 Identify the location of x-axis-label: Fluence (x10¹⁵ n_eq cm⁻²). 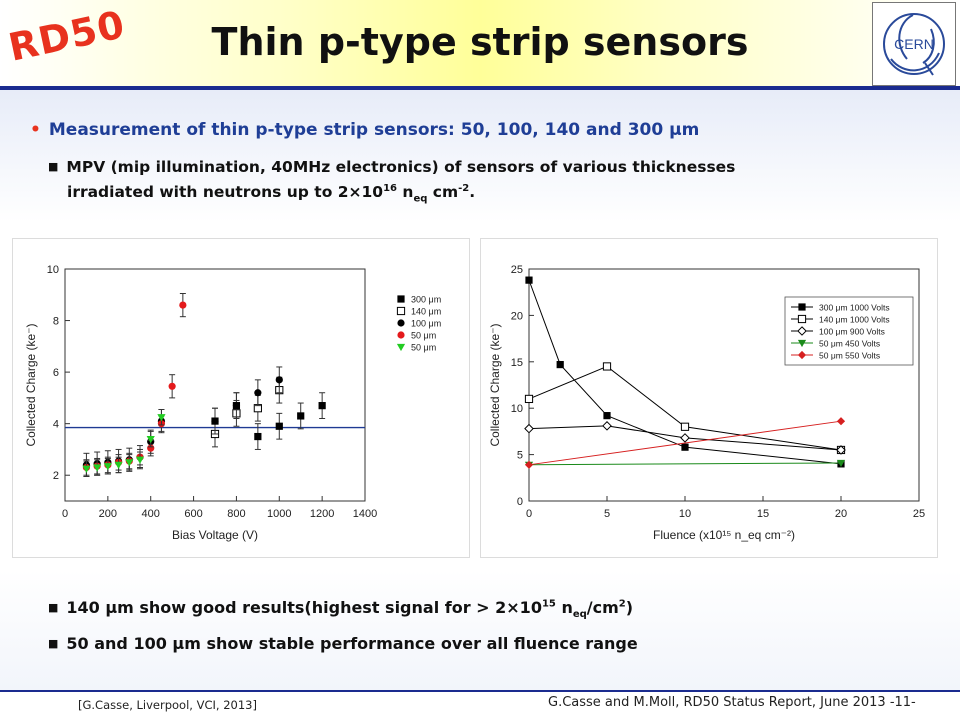
(724, 535).